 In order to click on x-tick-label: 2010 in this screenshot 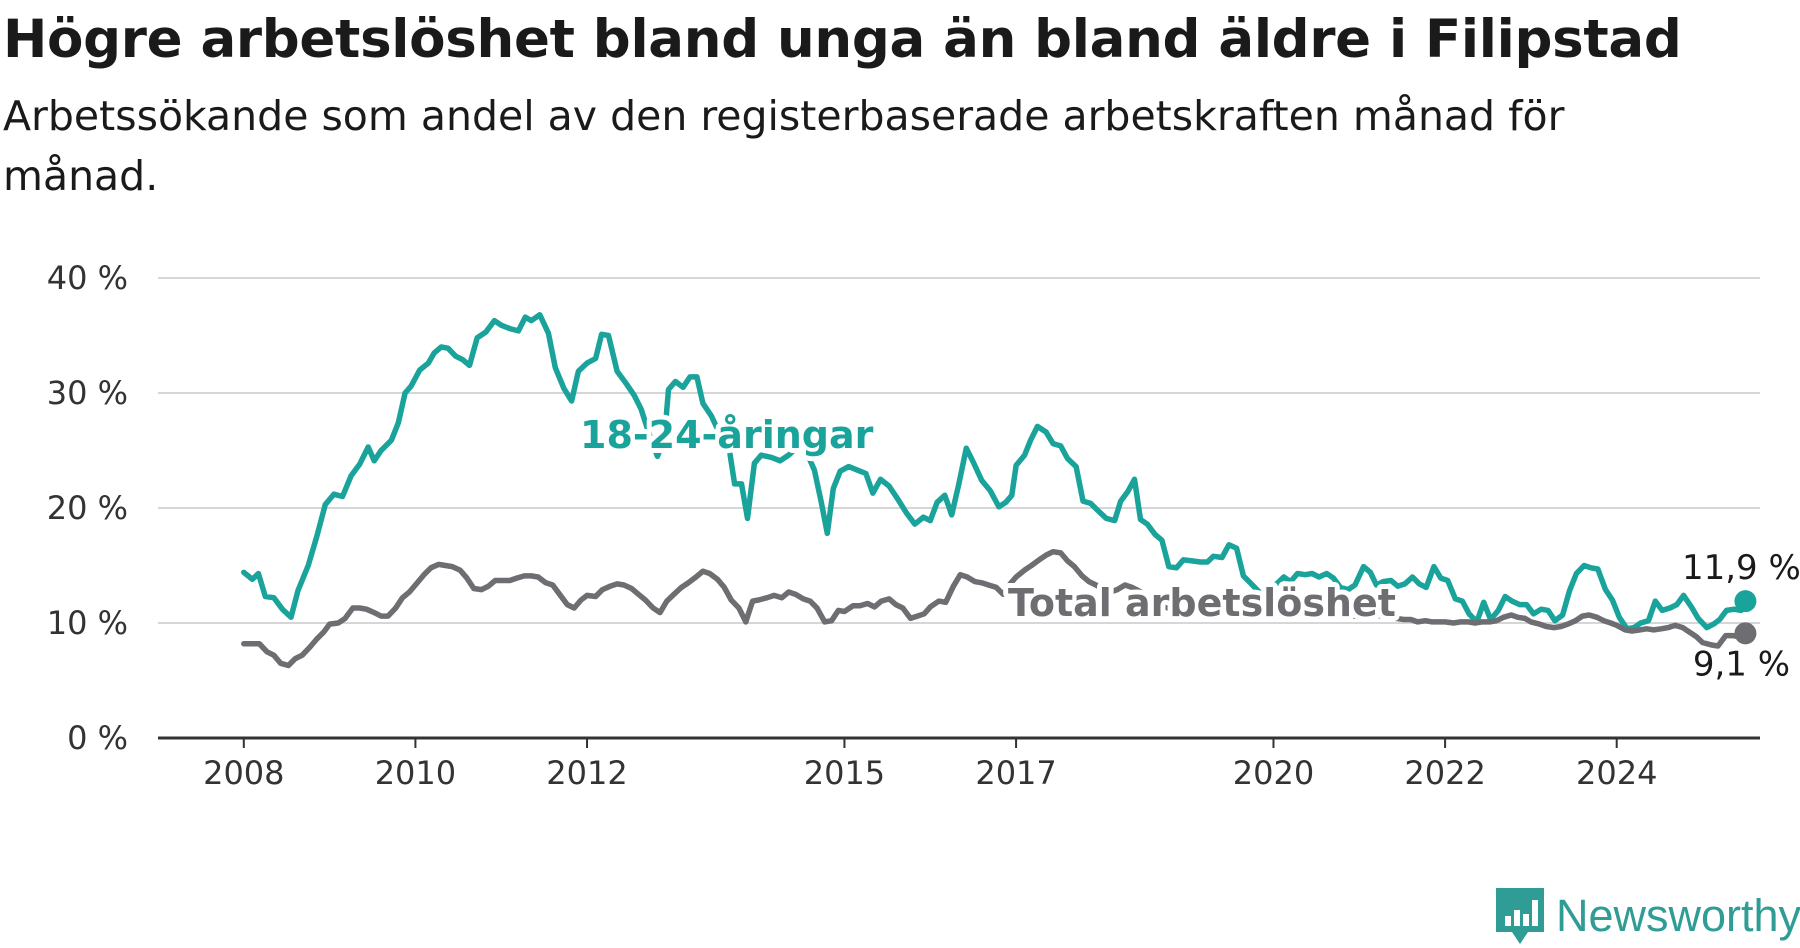, I will do `click(415, 773)`.